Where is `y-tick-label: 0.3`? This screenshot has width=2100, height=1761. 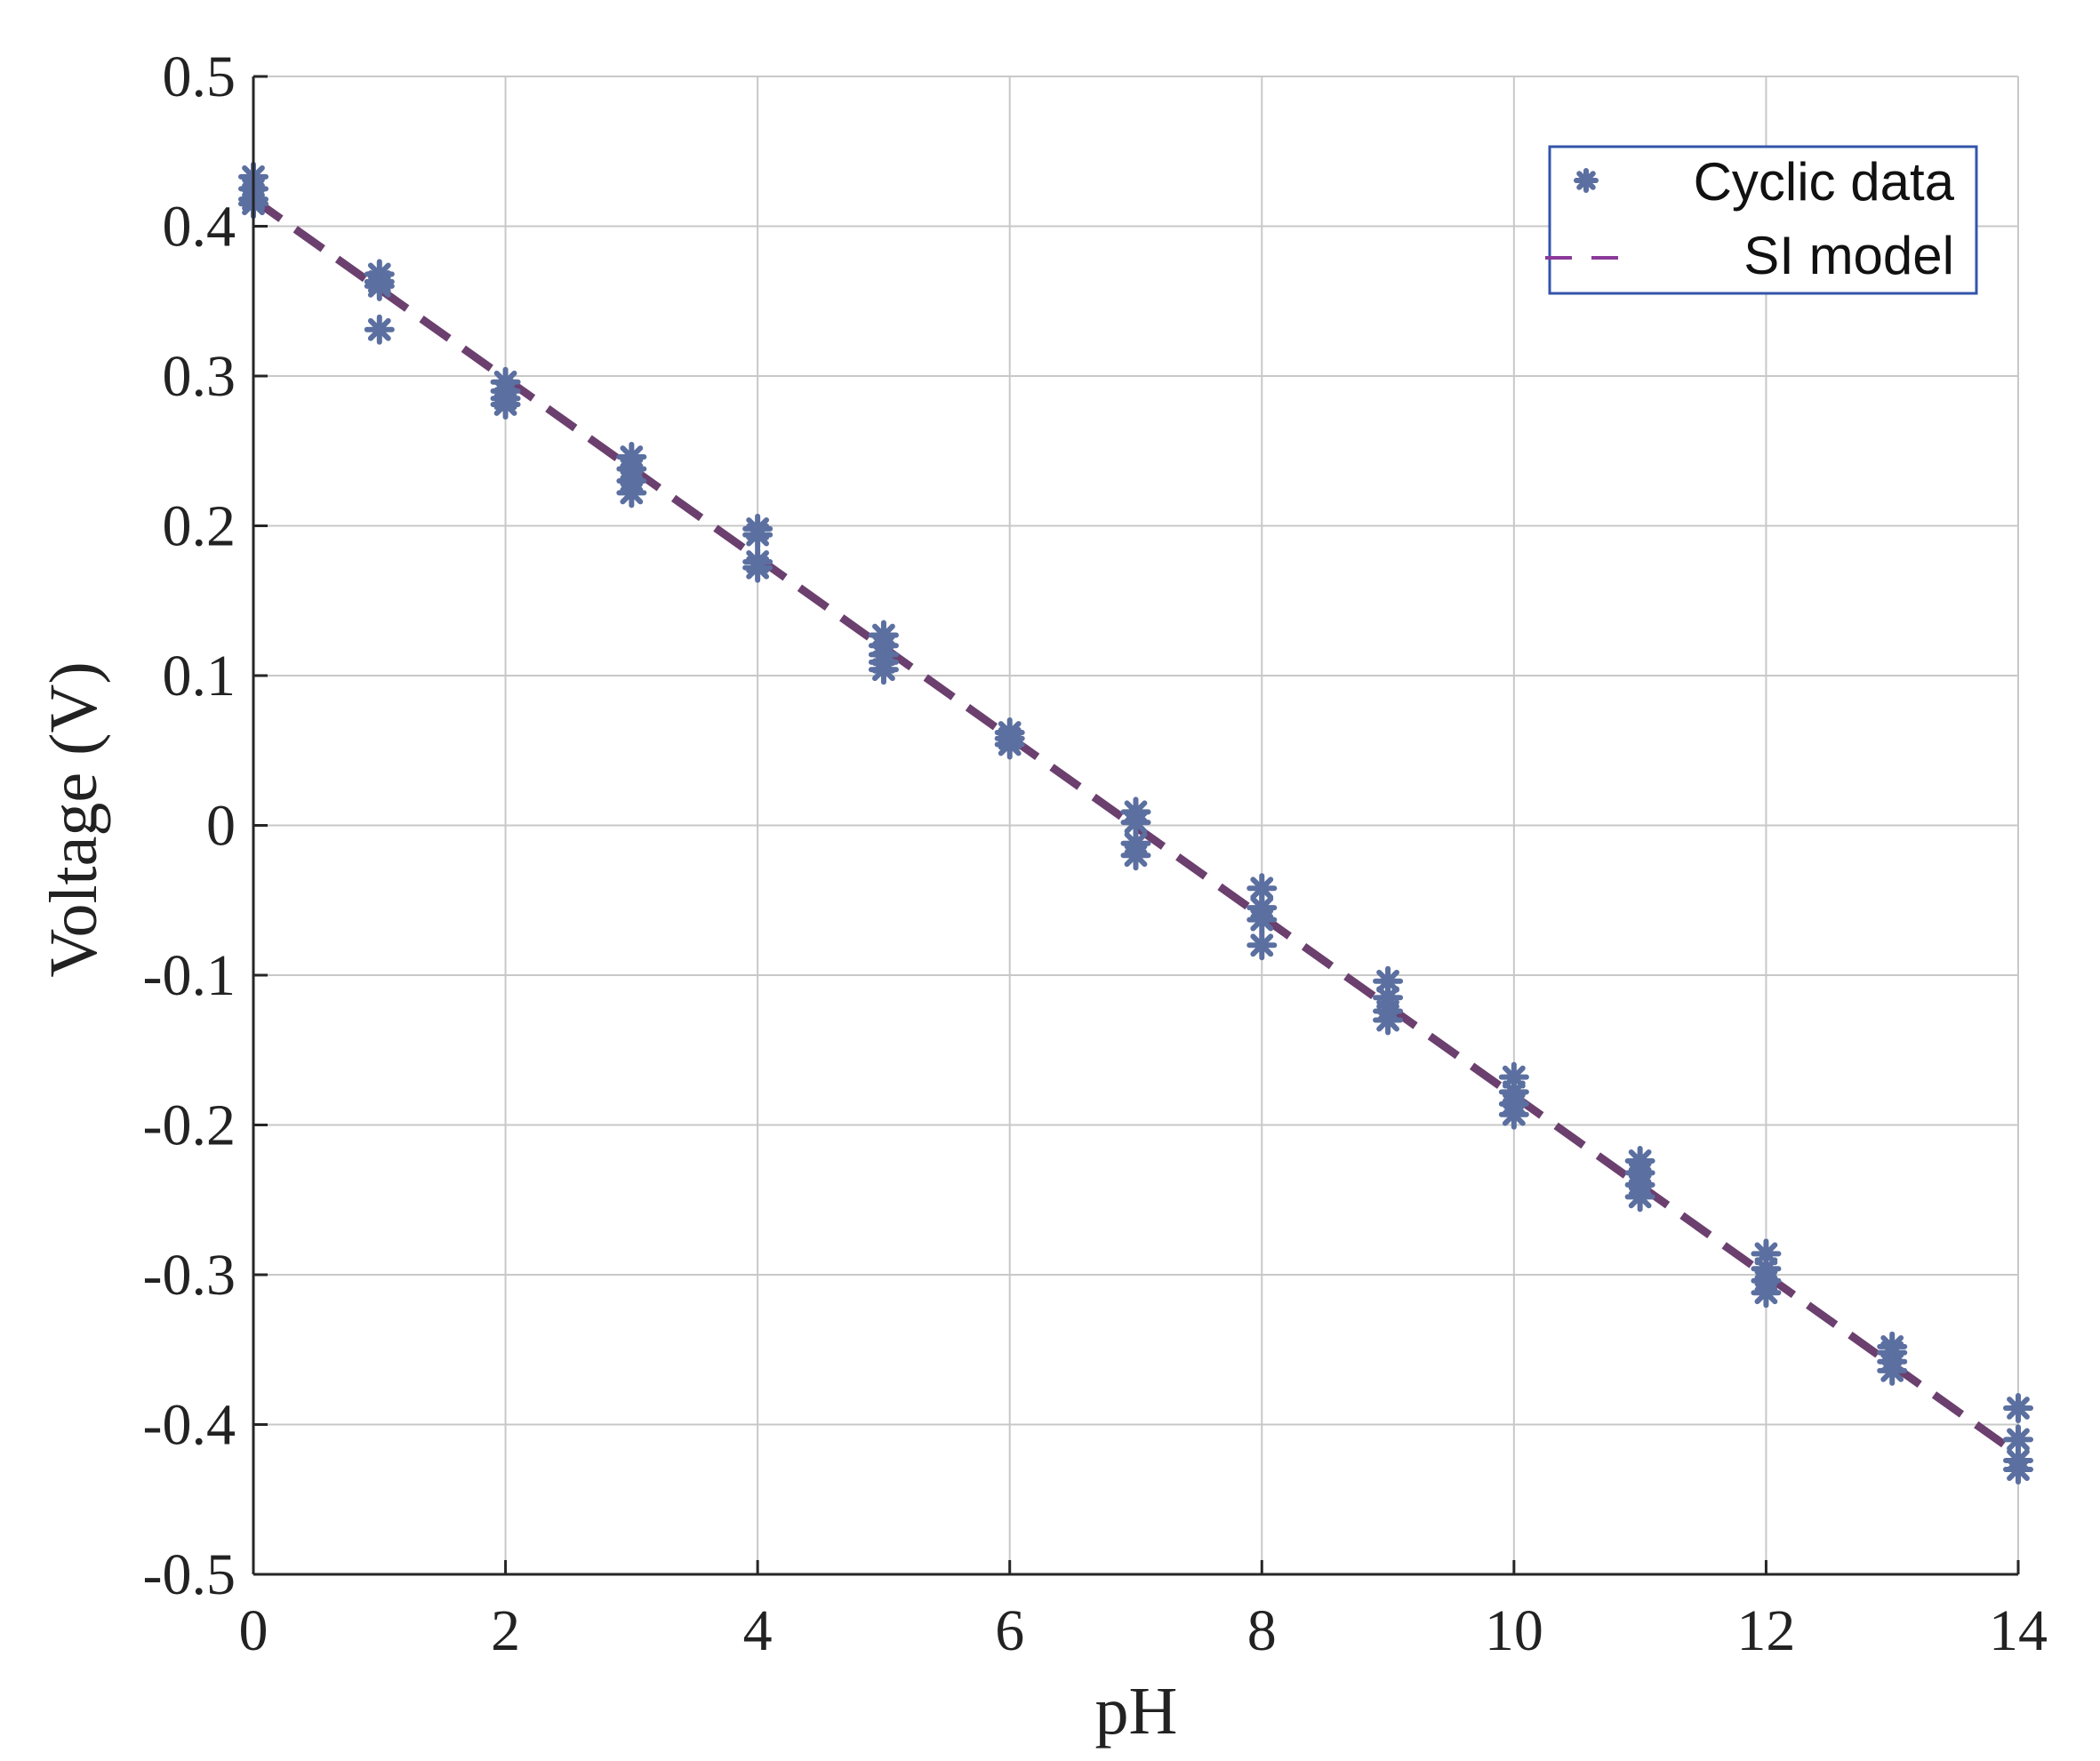
y-tick-label: 0.3 is located at coordinates (199, 377).